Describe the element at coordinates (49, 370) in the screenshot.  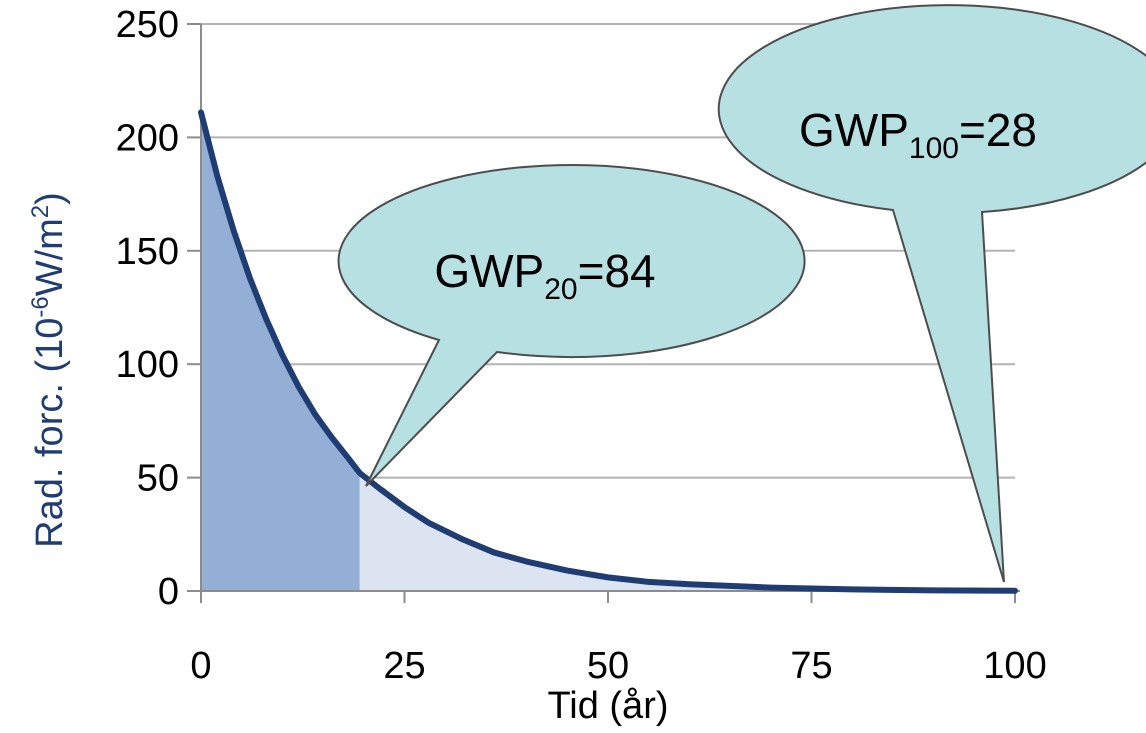
I see `y-axis-title: Rad. forc. (10-6W/m2)` at that location.